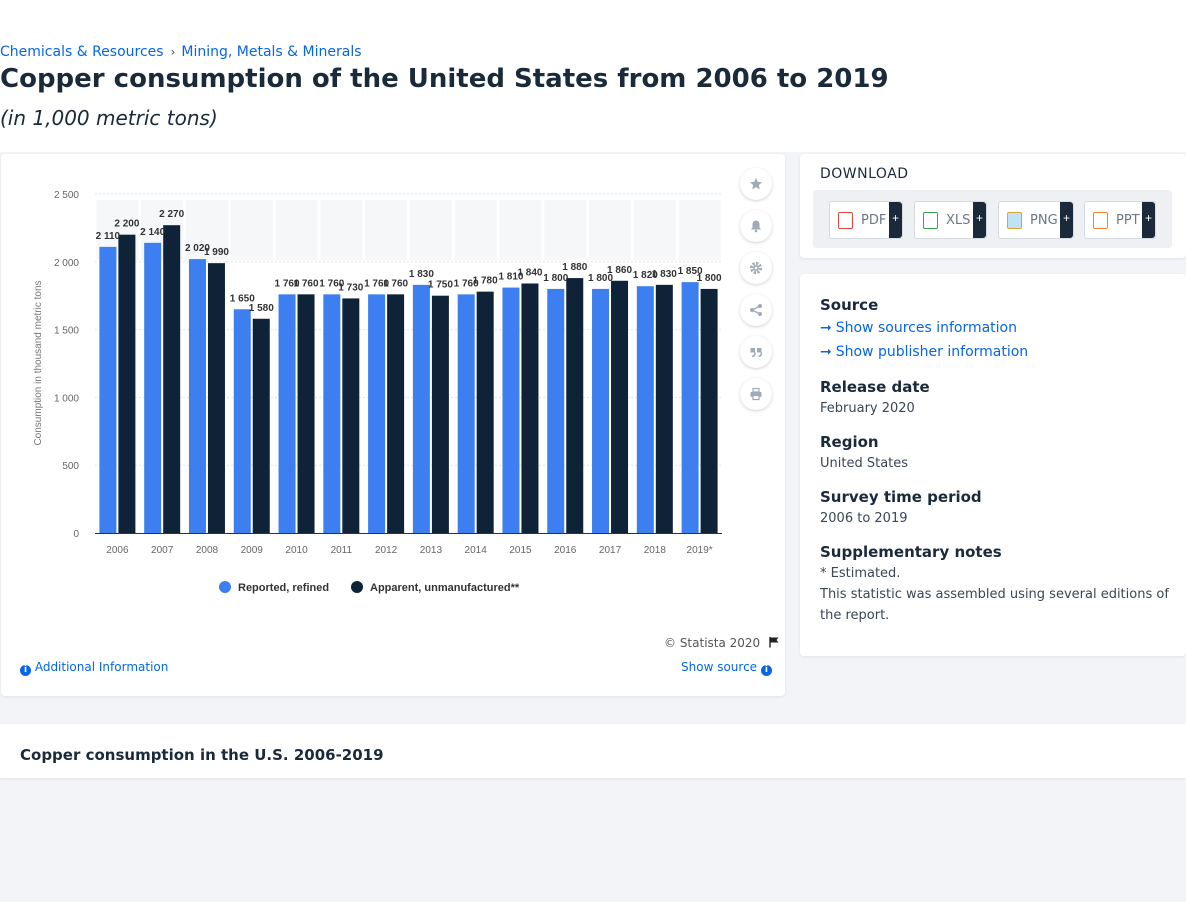 This screenshot has width=1186, height=902. Describe the element at coordinates (1066, 220) in the screenshot. I see `download-png-plus: +` at that location.